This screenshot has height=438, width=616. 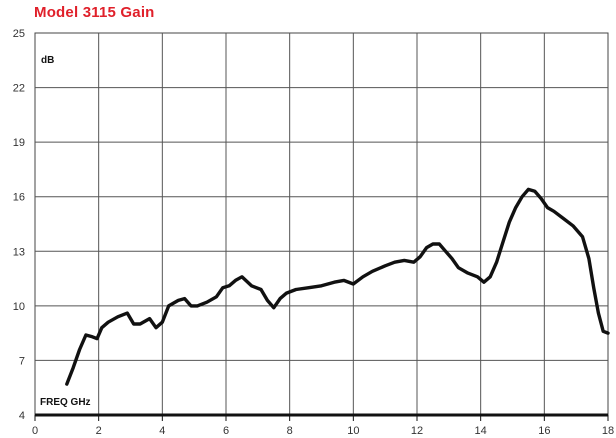 I want to click on y-tick-label-16: 16, so click(x=19, y=198).